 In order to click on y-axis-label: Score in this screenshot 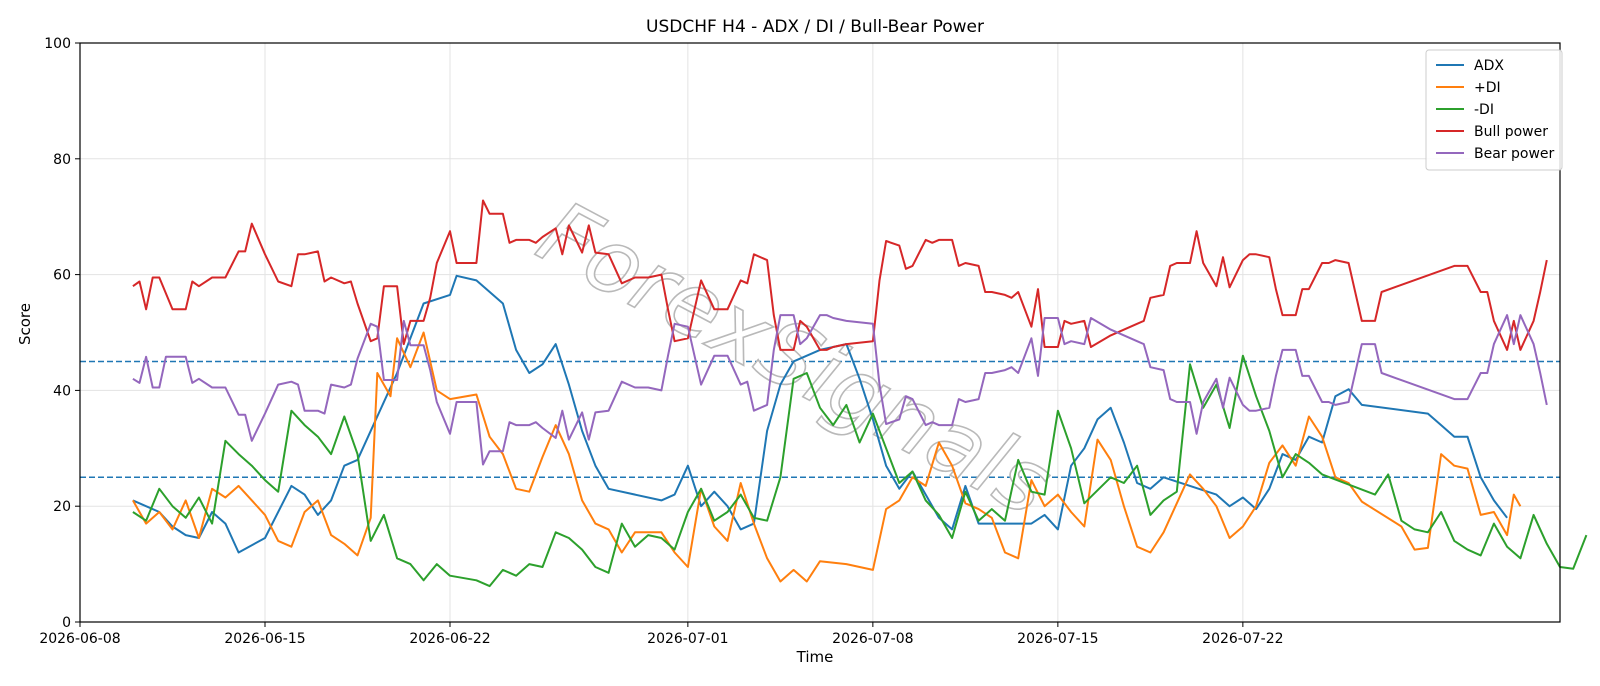, I will do `click(25, 324)`.